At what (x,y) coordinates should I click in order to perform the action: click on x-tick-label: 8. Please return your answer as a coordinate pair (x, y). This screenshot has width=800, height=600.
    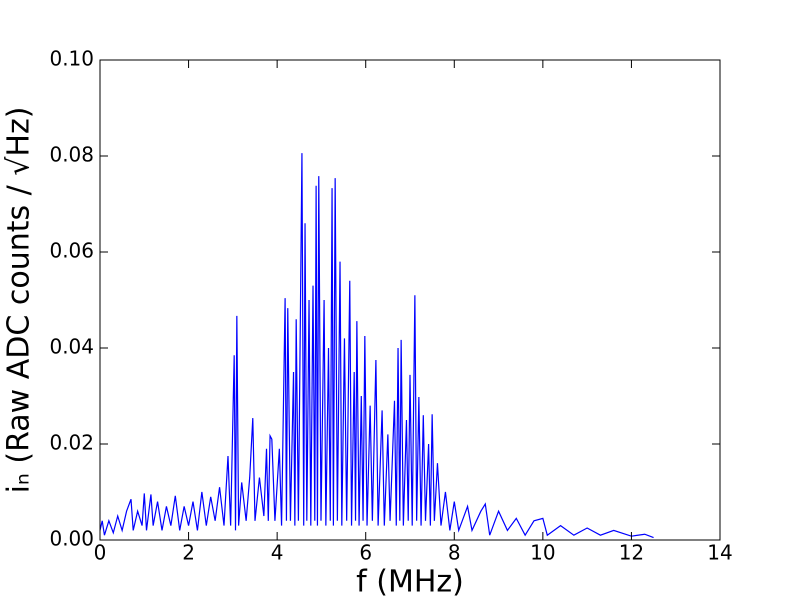
    Looking at the image, I should click on (454, 553).